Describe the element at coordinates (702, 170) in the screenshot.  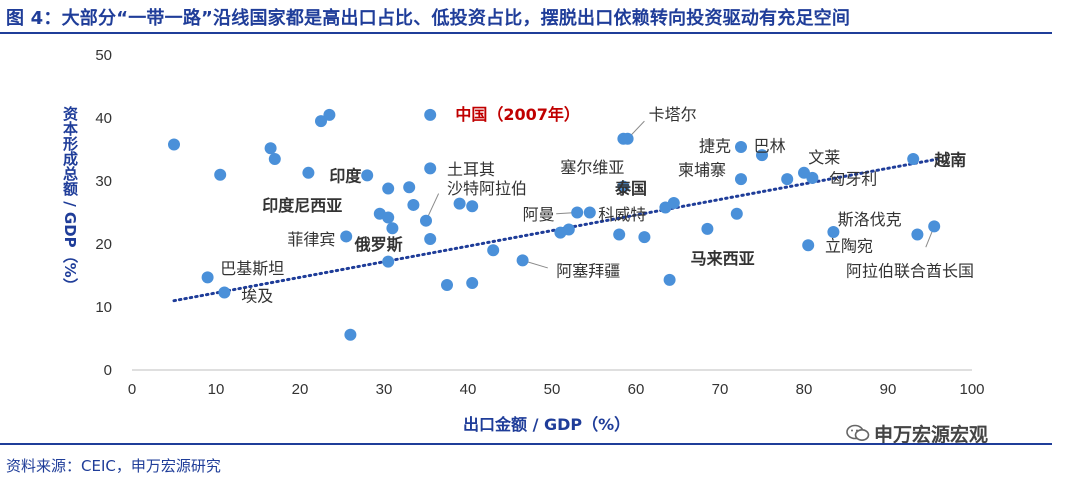
I see `point-label: 柬埔寨` at that location.